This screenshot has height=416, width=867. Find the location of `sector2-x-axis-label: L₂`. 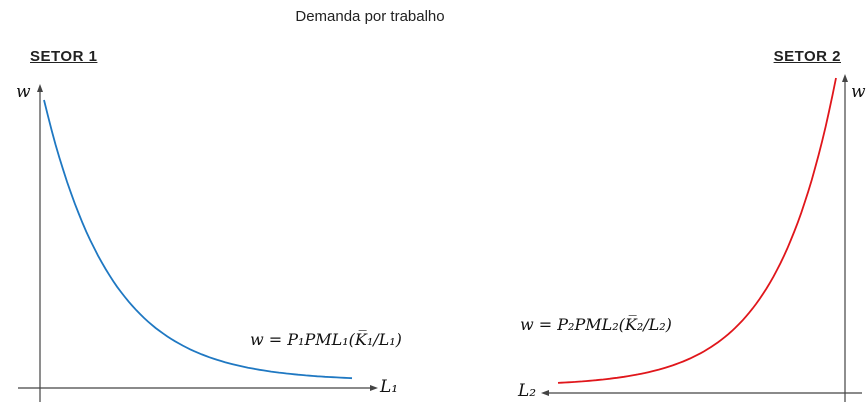

sector2-x-axis-label: L₂ is located at coordinates (527, 391).